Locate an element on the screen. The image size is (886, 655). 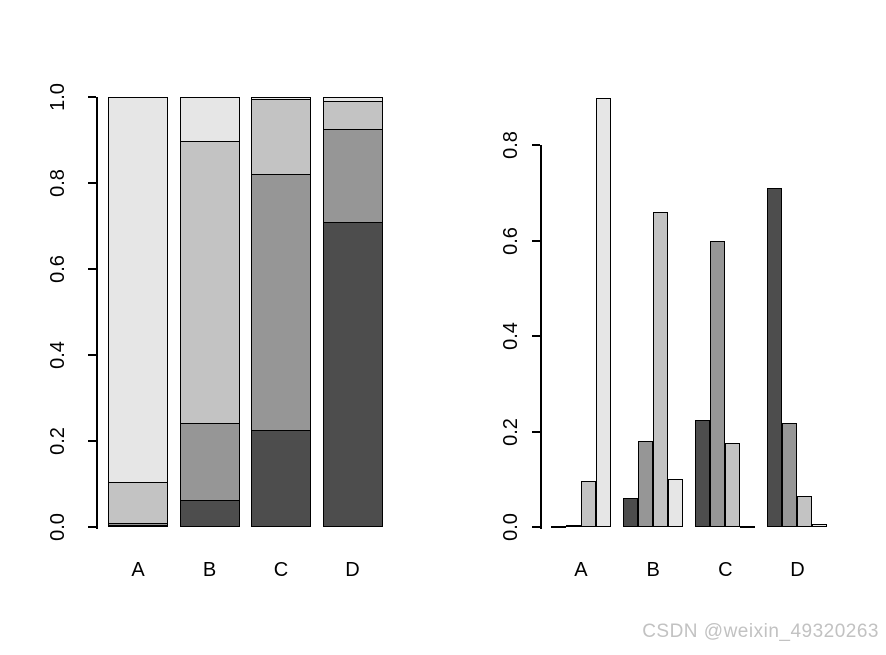
y-axis-tick-label: 0.4 is located at coordinates (511, 336).